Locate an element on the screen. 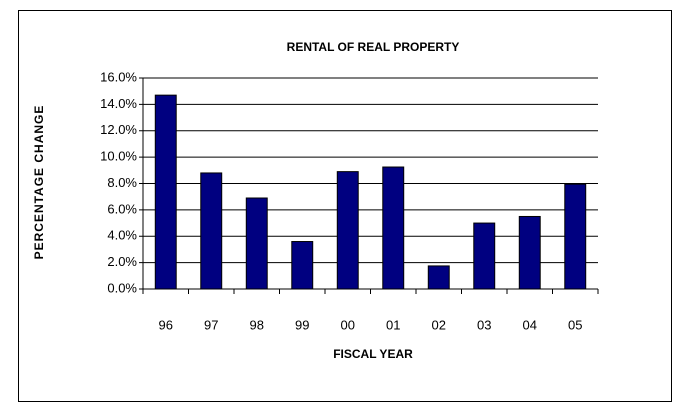  x-axis-label: FISCAL YEAR is located at coordinates (373, 354).